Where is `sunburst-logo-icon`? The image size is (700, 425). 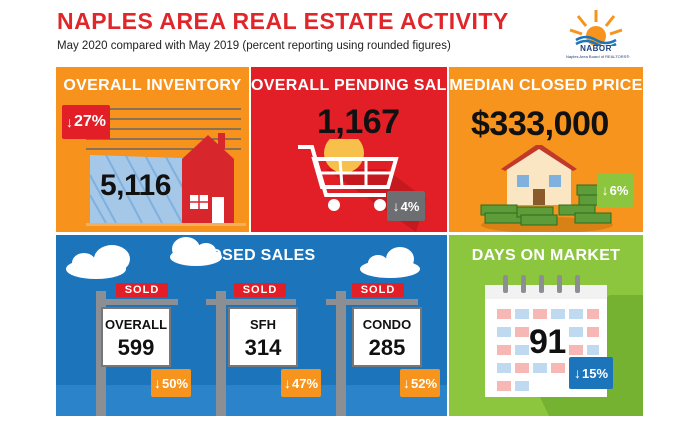
sunburst-logo-icon is located at coordinates (596, 29).